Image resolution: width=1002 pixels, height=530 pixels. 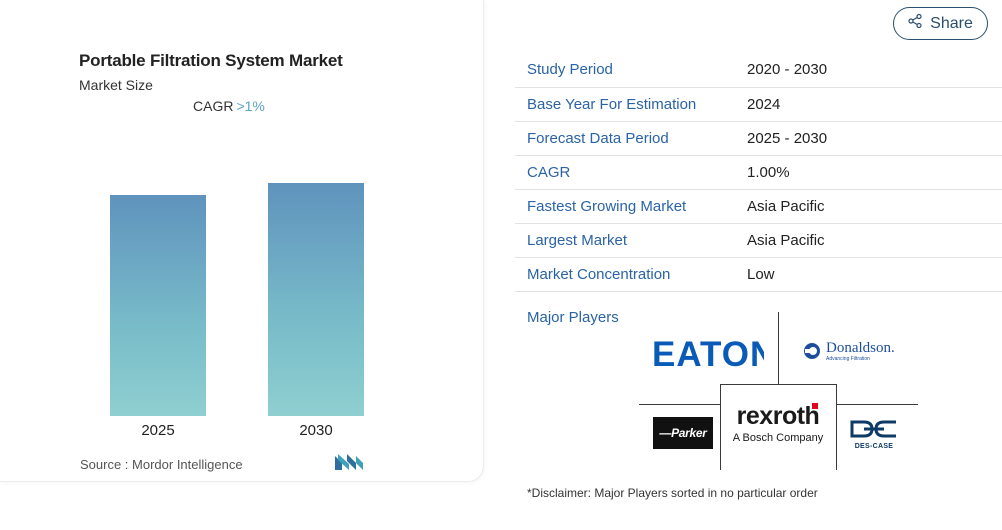 What do you see at coordinates (598, 138) in the screenshot?
I see `info-key: Forecast Data Period` at bounding box center [598, 138].